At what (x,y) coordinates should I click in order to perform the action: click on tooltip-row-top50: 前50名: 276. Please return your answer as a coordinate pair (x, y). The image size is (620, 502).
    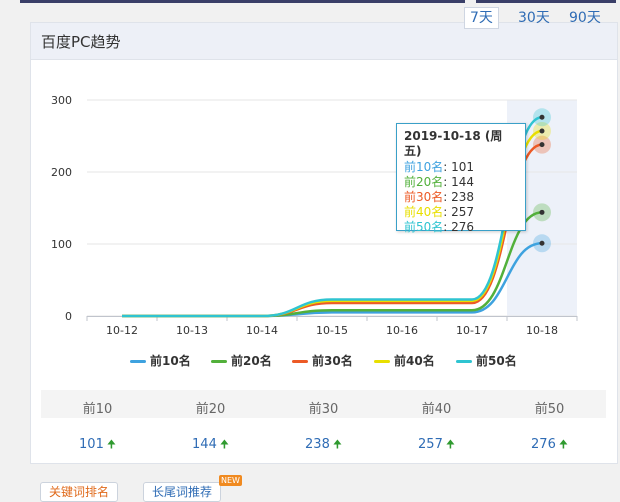
    Looking at the image, I should click on (439, 227).